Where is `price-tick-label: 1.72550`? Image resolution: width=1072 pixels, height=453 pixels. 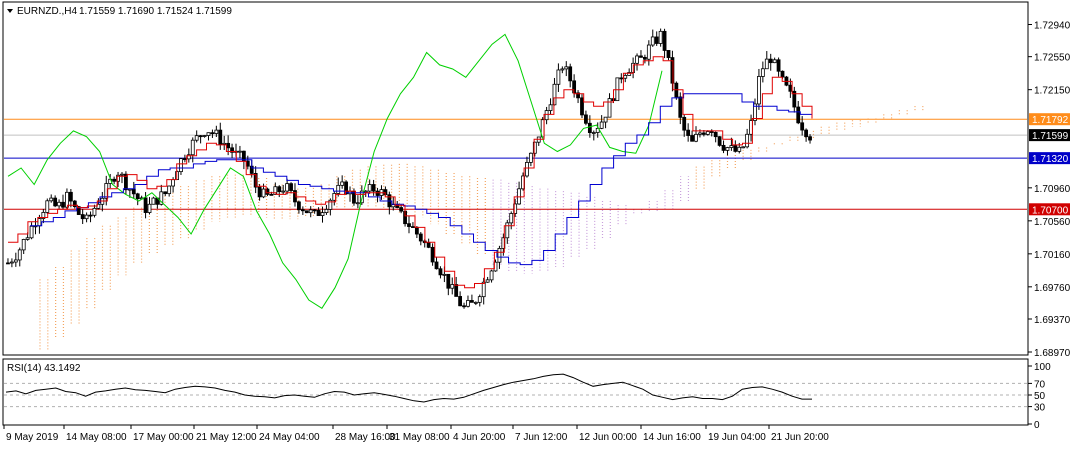 price-tick-label: 1.72550 is located at coordinates (1052, 58).